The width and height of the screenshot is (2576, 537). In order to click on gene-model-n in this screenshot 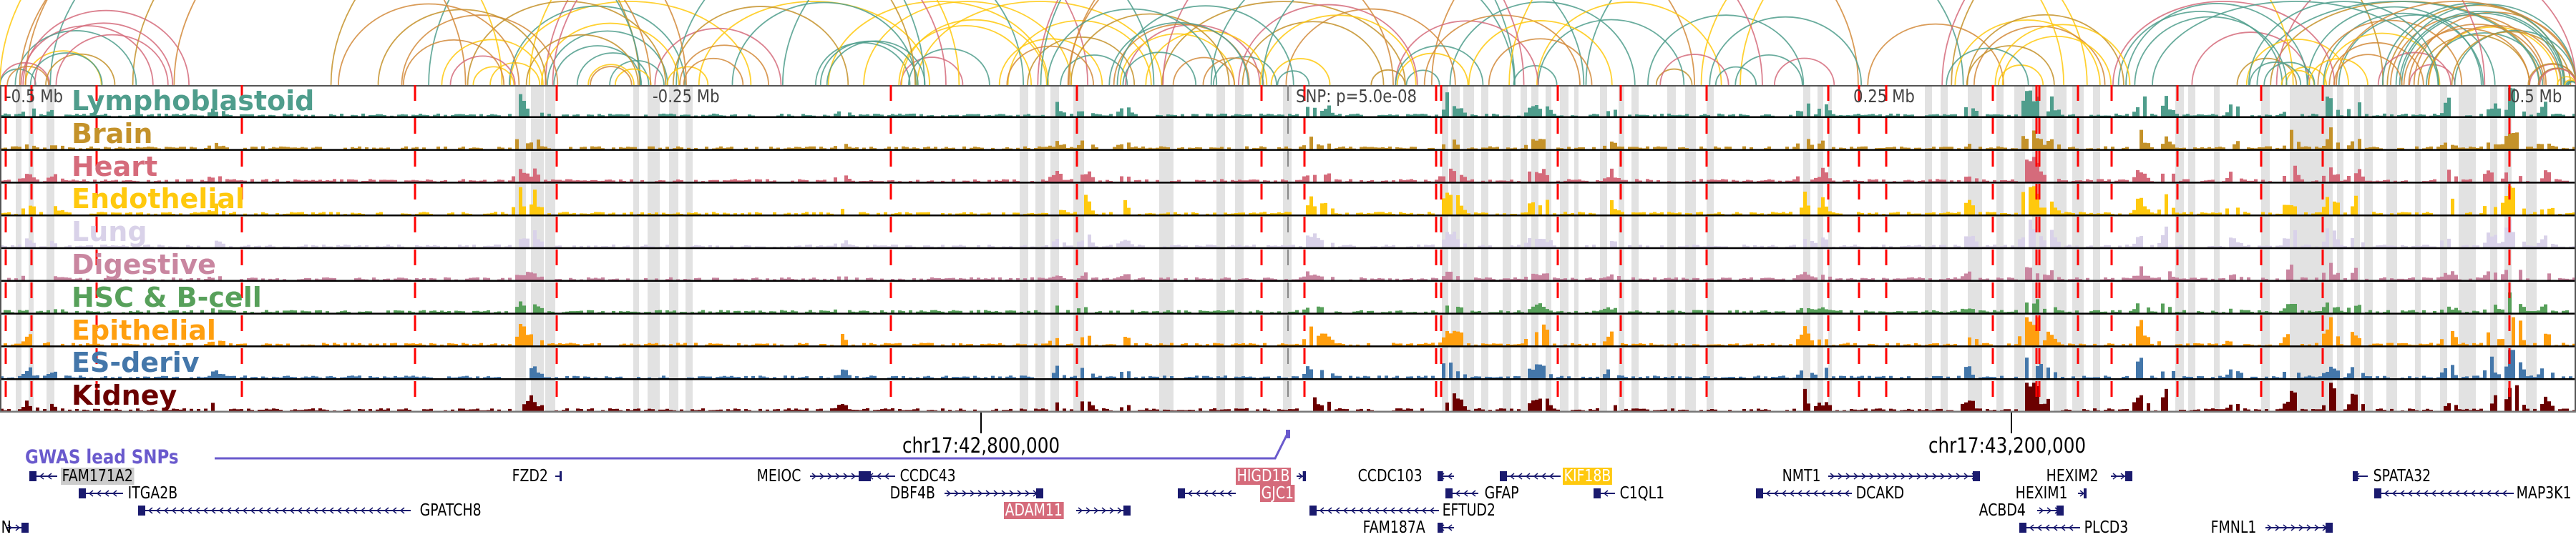, I will do `click(17, 528)`.